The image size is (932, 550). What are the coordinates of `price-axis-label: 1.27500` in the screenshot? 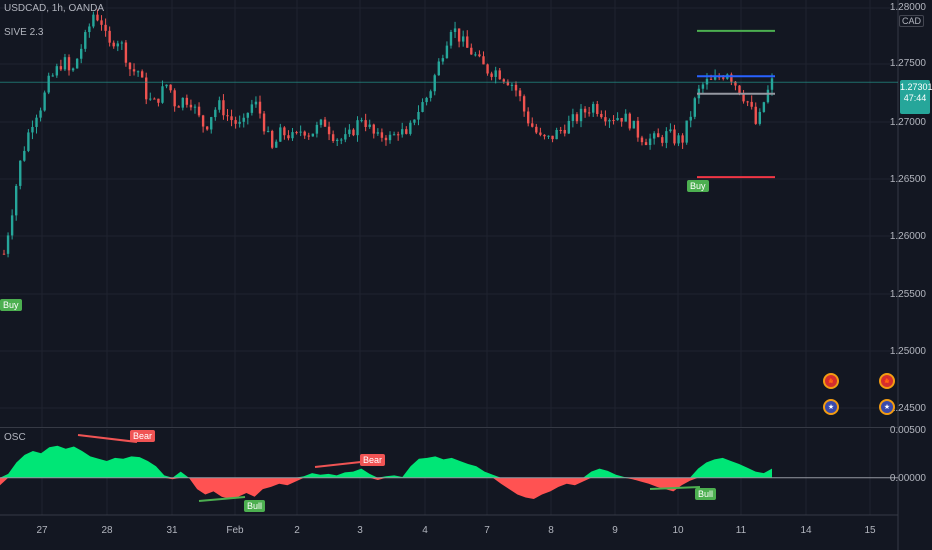 It's located at (907, 63).